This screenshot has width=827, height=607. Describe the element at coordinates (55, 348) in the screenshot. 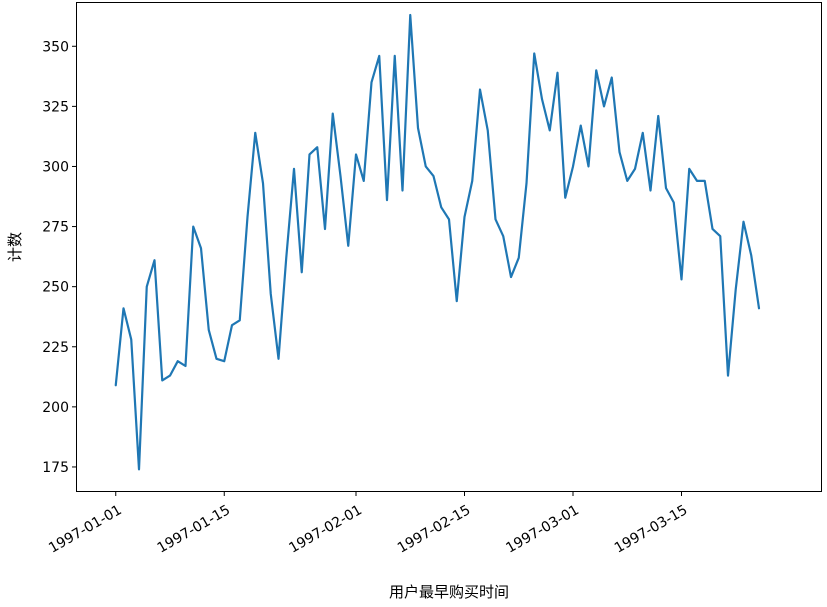

I see `y-tick-label: 225` at that location.